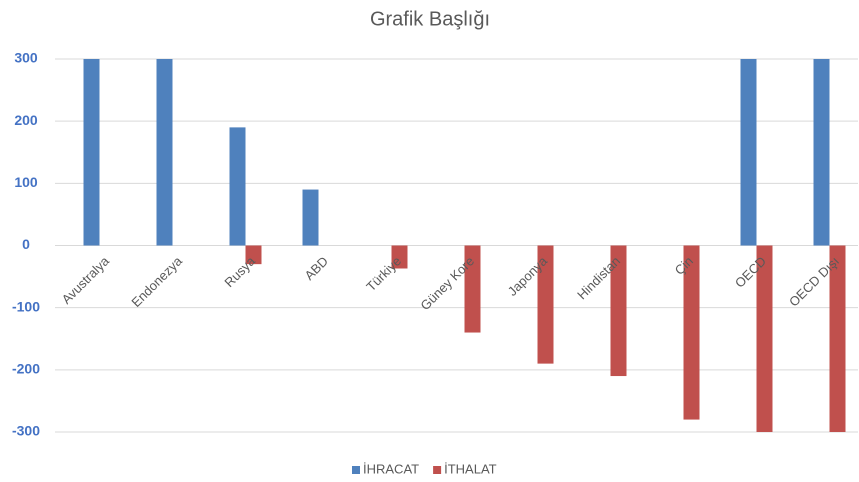  I want to click on y-tick-label: -300, so click(26, 431).